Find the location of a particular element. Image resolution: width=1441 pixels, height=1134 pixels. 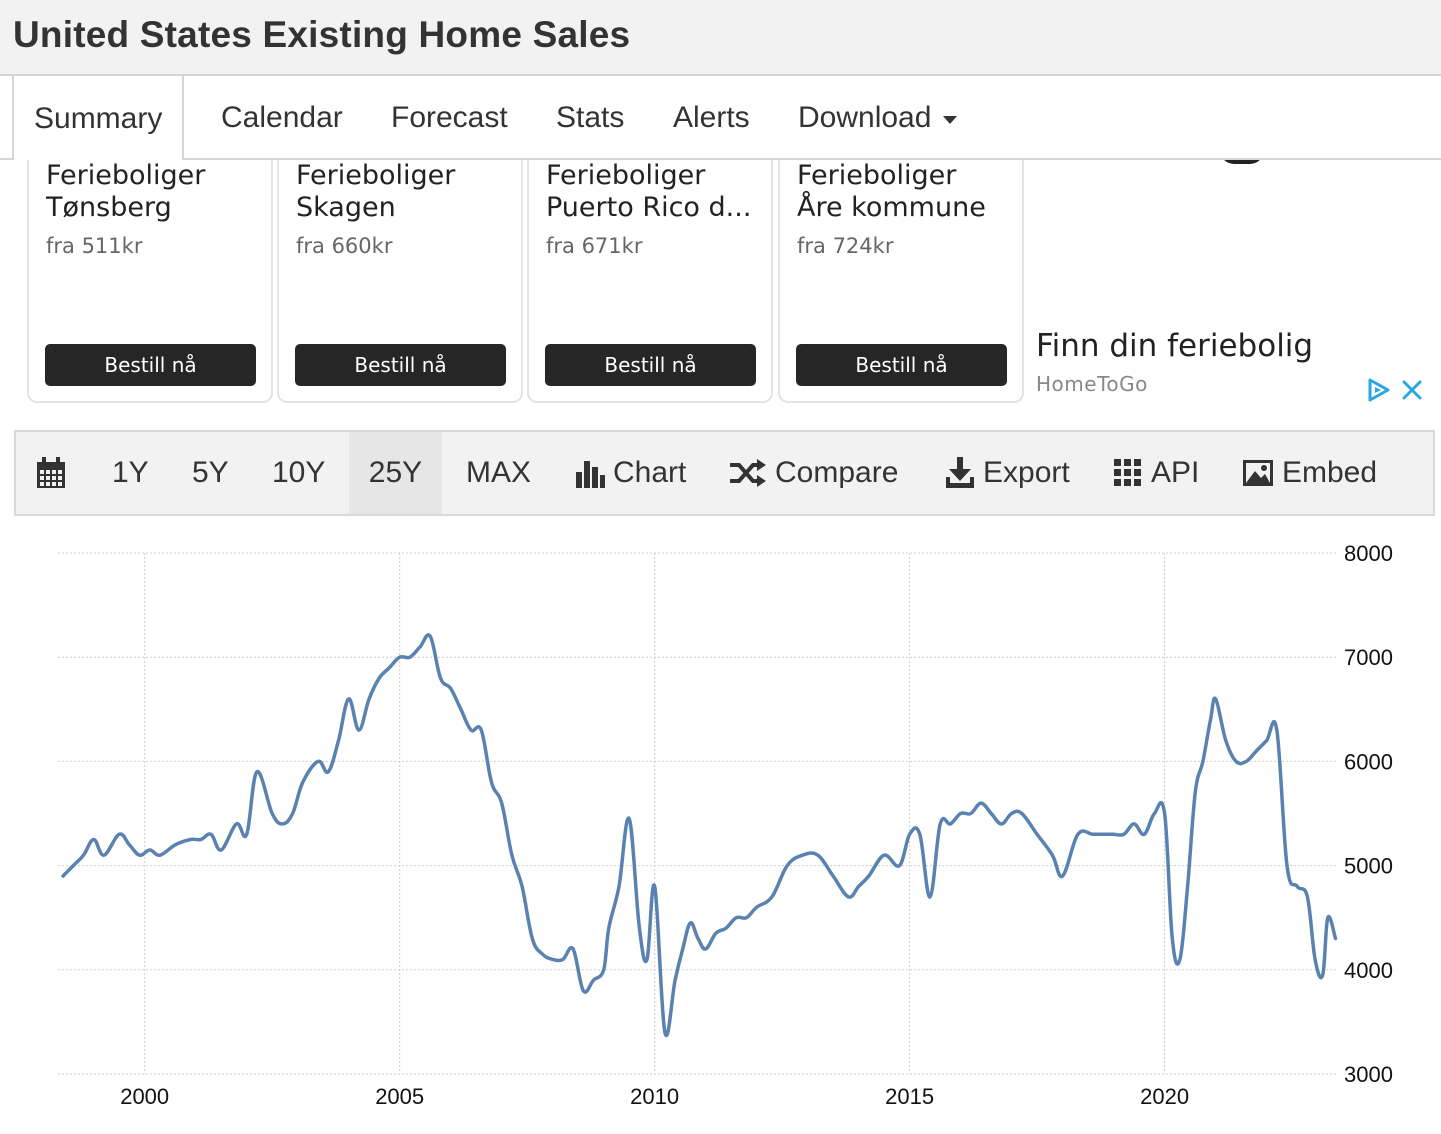

range-max-button: MAX is located at coordinates (499, 472).